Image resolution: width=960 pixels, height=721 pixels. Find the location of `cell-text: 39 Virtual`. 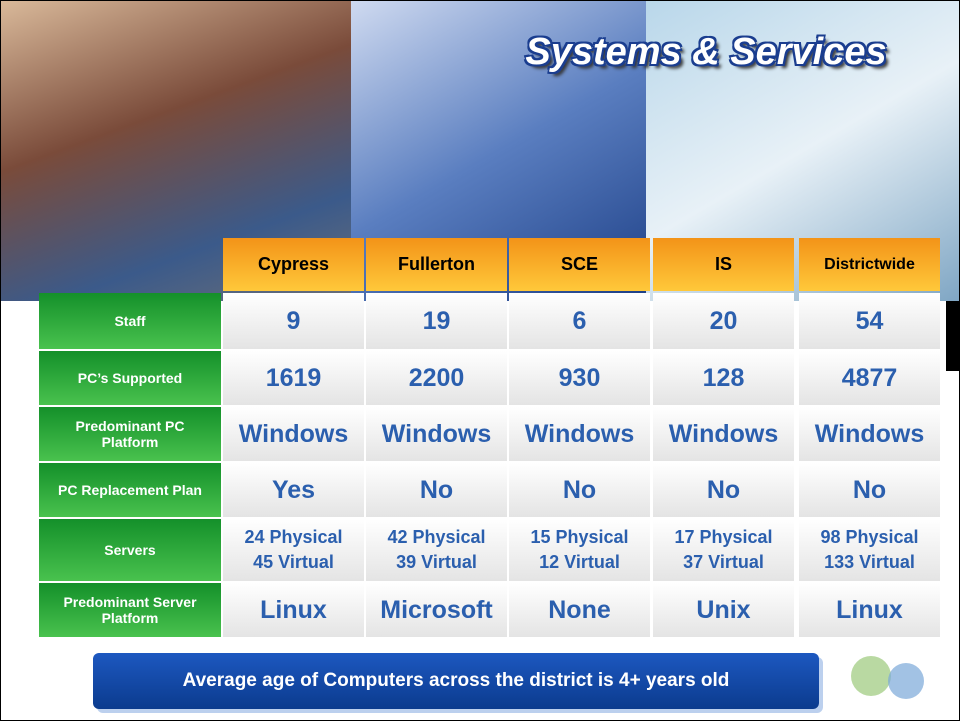

cell-text: 39 Virtual is located at coordinates (436, 562).